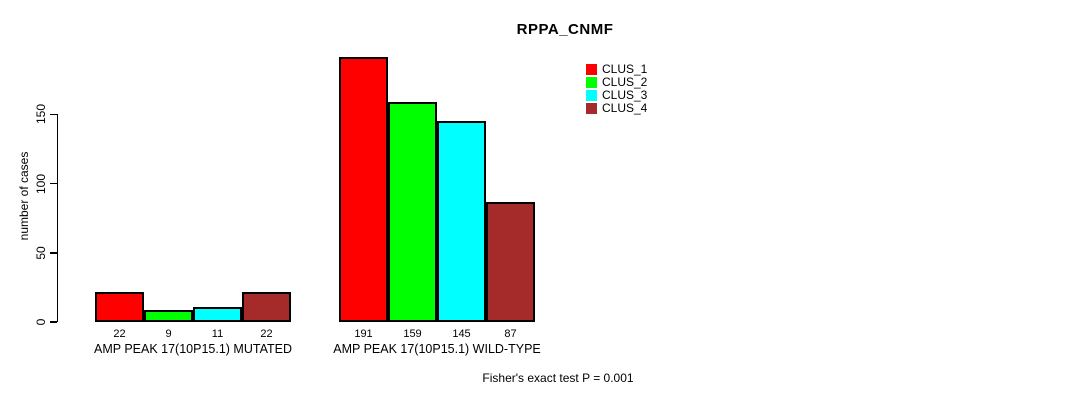  I want to click on legend-row: CLUS_4, so click(616, 108).